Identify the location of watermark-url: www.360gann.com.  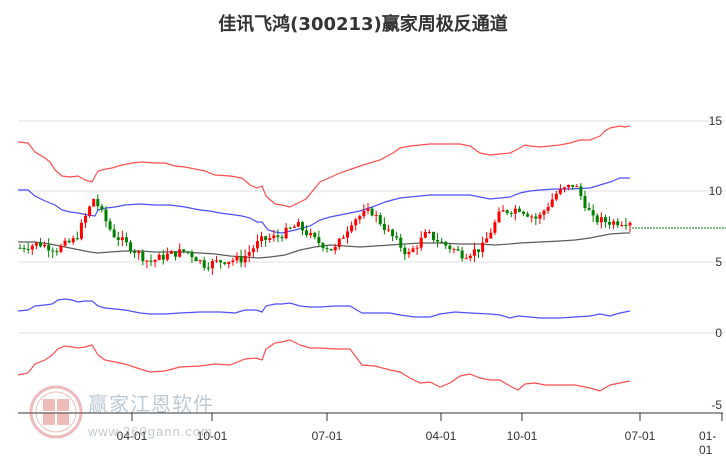
(150, 431).